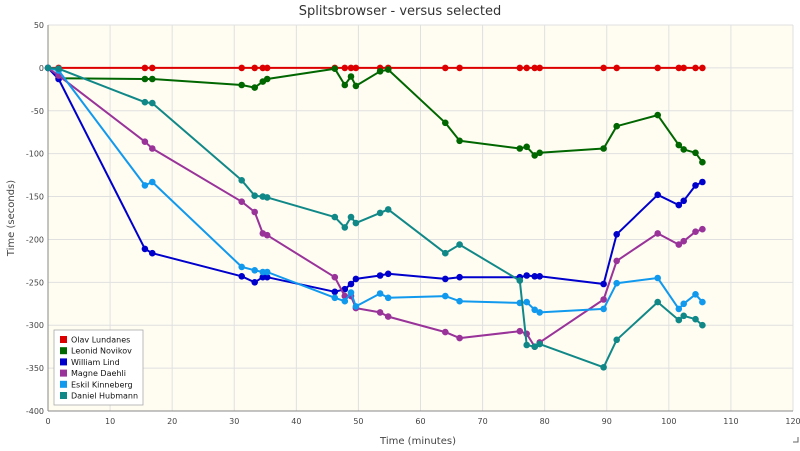  I want to click on legend-item: Magne Daehli, so click(93, 373).